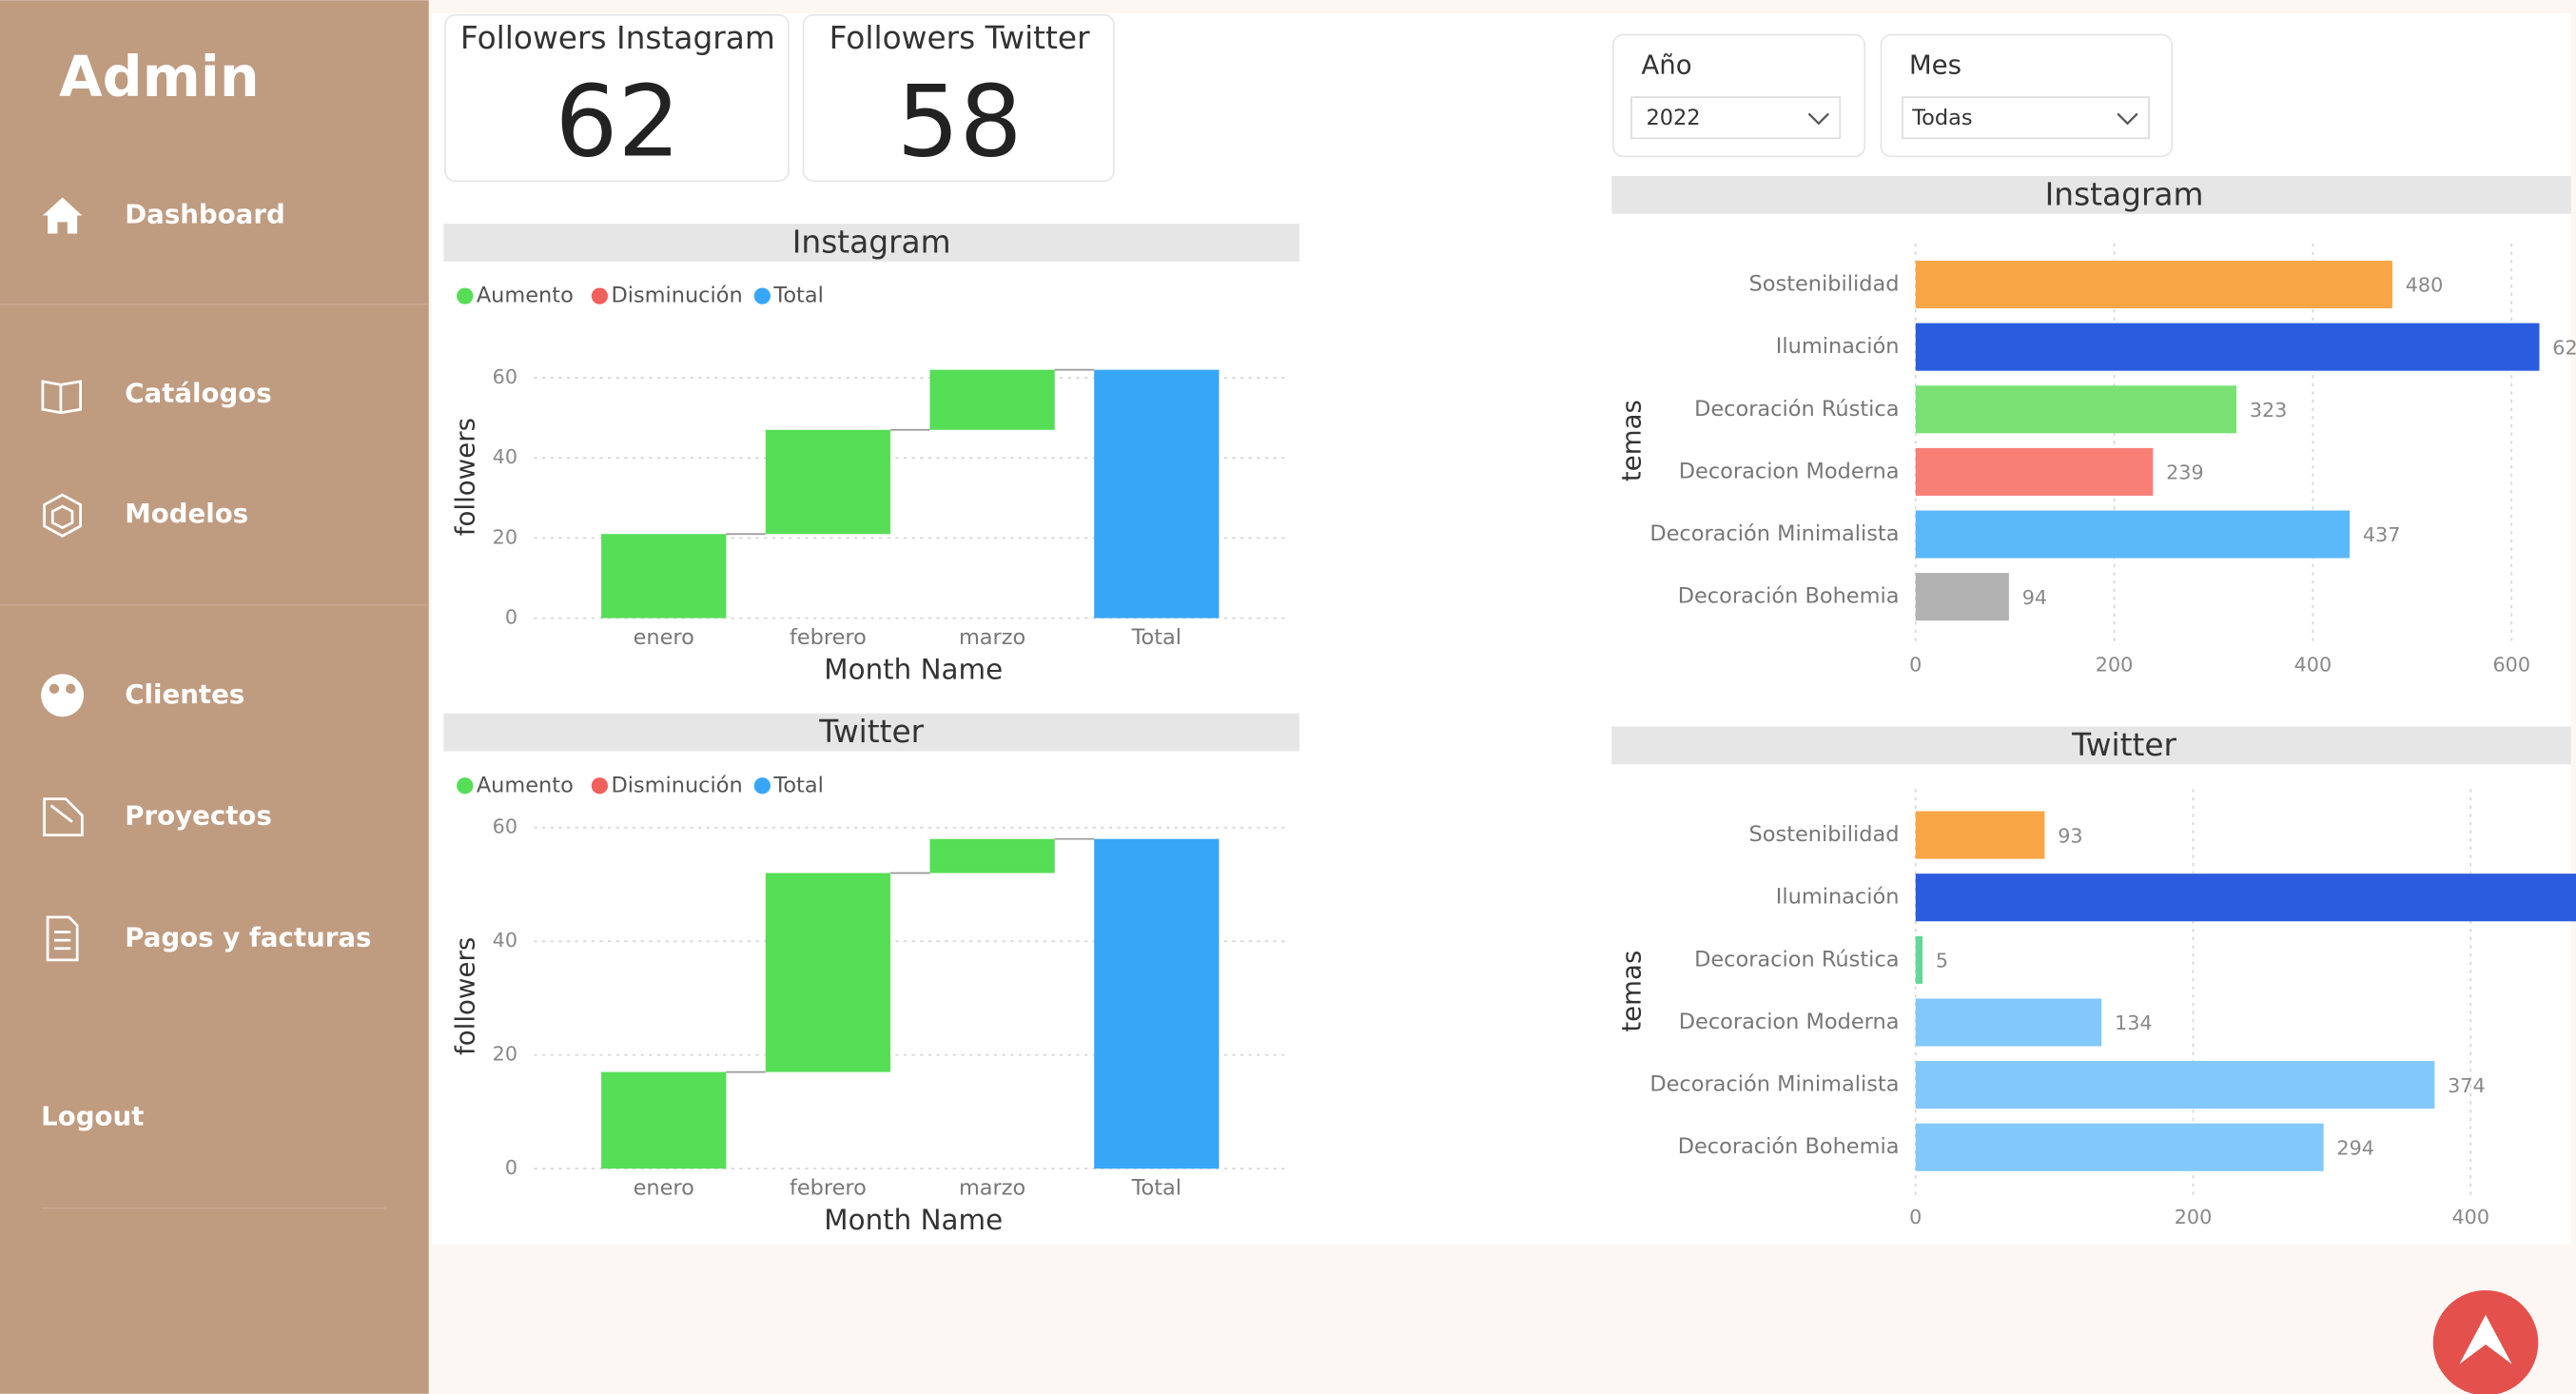  I want to click on data-label: 374, so click(2467, 1086).